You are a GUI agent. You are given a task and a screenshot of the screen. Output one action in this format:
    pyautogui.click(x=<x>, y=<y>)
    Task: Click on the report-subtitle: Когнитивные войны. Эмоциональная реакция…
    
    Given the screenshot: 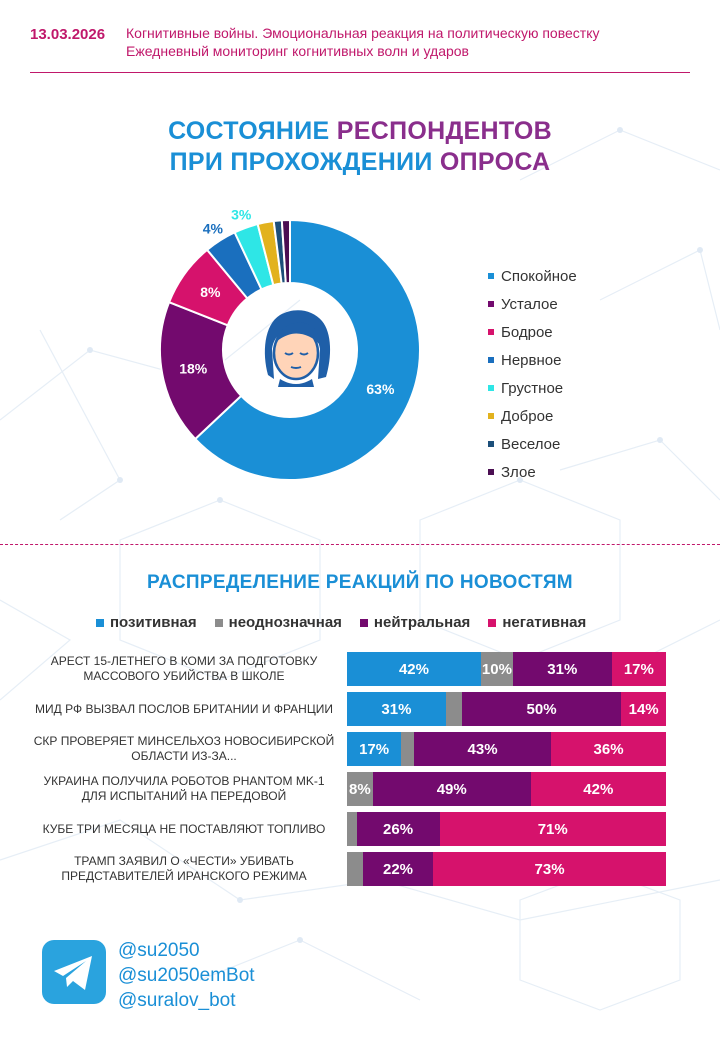 What is the action you would take?
    pyautogui.click(x=362, y=42)
    